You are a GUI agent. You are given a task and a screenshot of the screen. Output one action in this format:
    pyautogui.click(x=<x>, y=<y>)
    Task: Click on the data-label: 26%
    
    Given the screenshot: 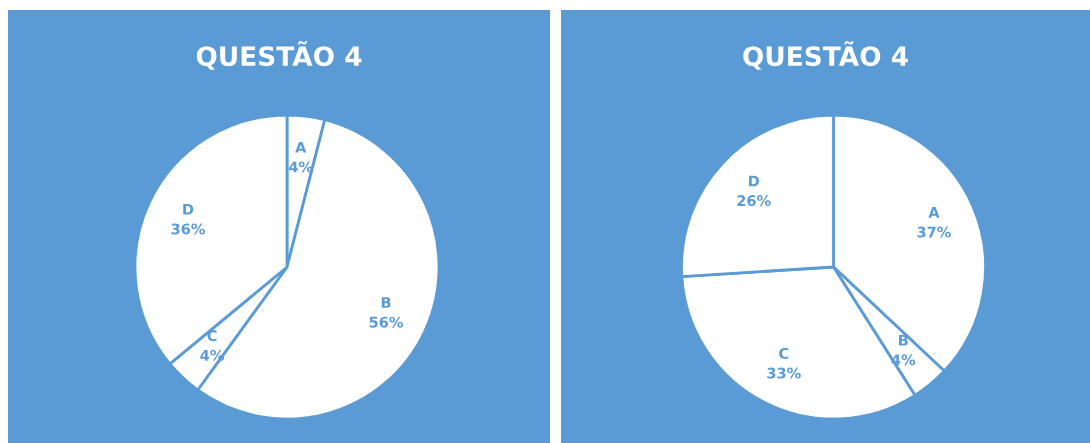 What is the action you would take?
    pyautogui.click(x=754, y=201)
    